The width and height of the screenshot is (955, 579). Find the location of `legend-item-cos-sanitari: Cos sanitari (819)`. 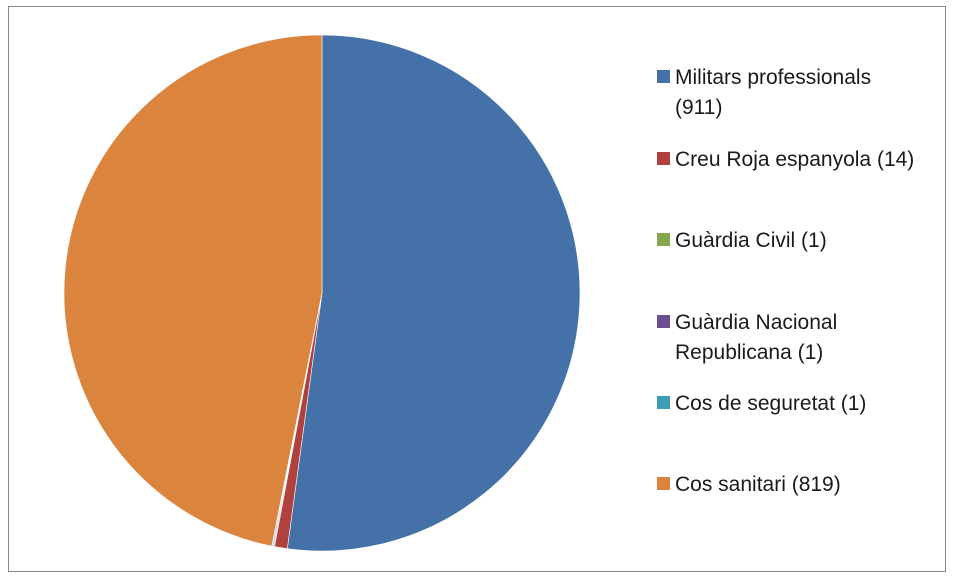

legend-item-cos-sanitari: Cos sanitari (819) is located at coordinates (802, 485).